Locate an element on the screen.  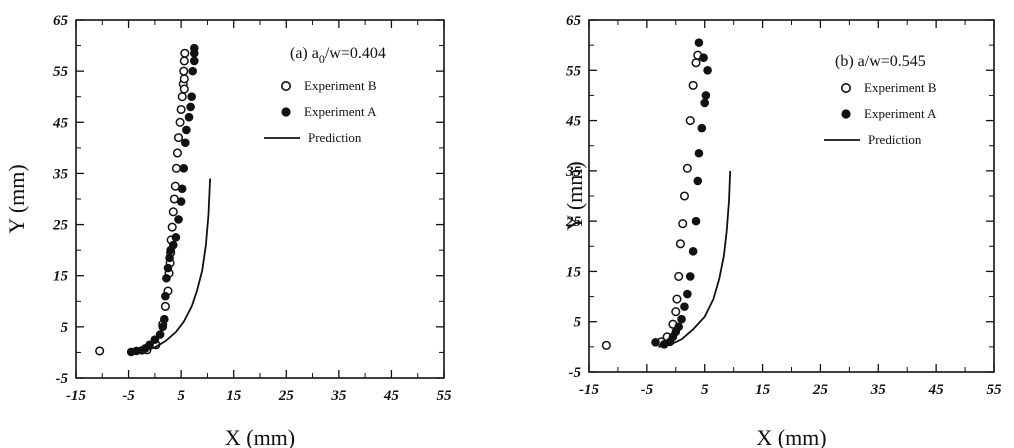
panel-label: (b) a/w=0.545 is located at coordinates (880, 61).